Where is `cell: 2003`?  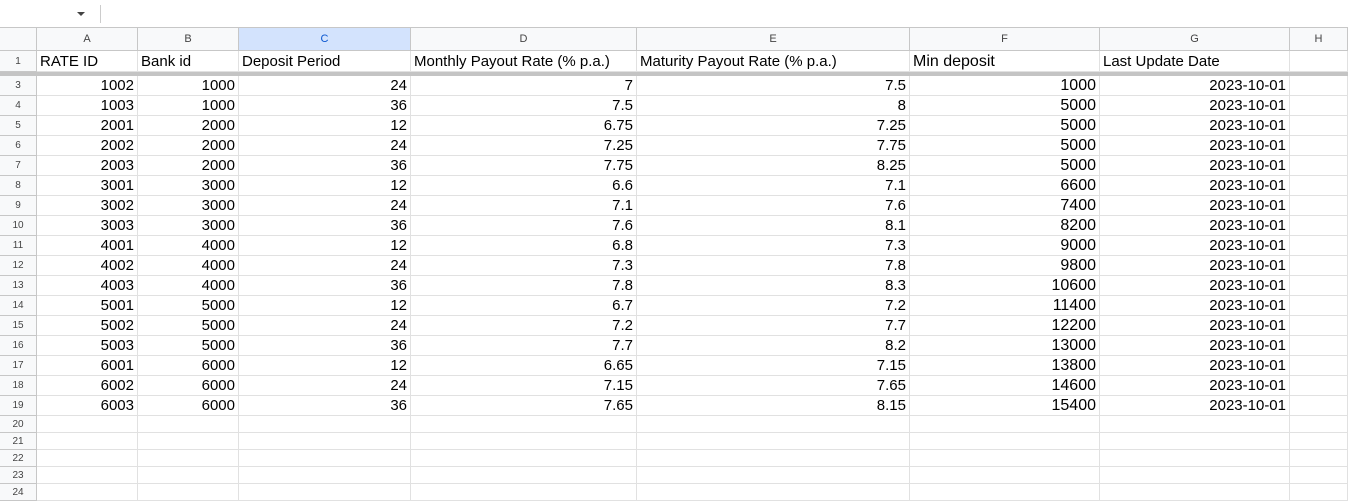 cell: 2003 is located at coordinates (87, 166).